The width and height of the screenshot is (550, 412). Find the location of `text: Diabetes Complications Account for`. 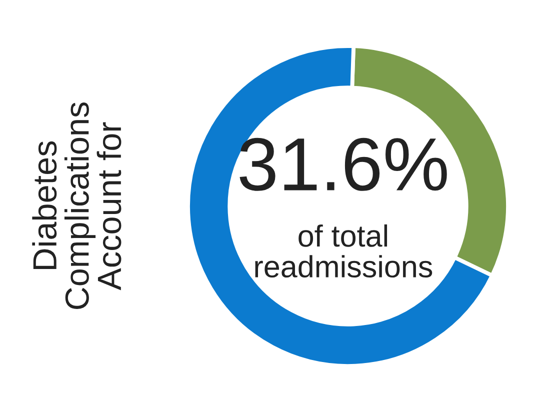

text: Diabetes Complications Account for is located at coordinates (77, 205).